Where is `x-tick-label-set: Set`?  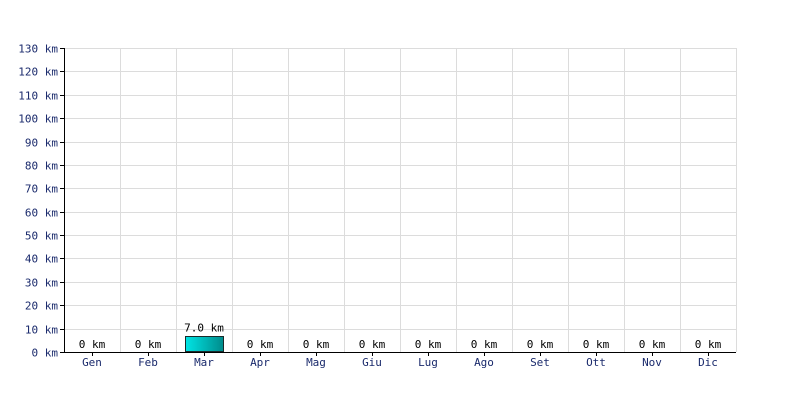 x-tick-label-set: Set is located at coordinates (540, 362).